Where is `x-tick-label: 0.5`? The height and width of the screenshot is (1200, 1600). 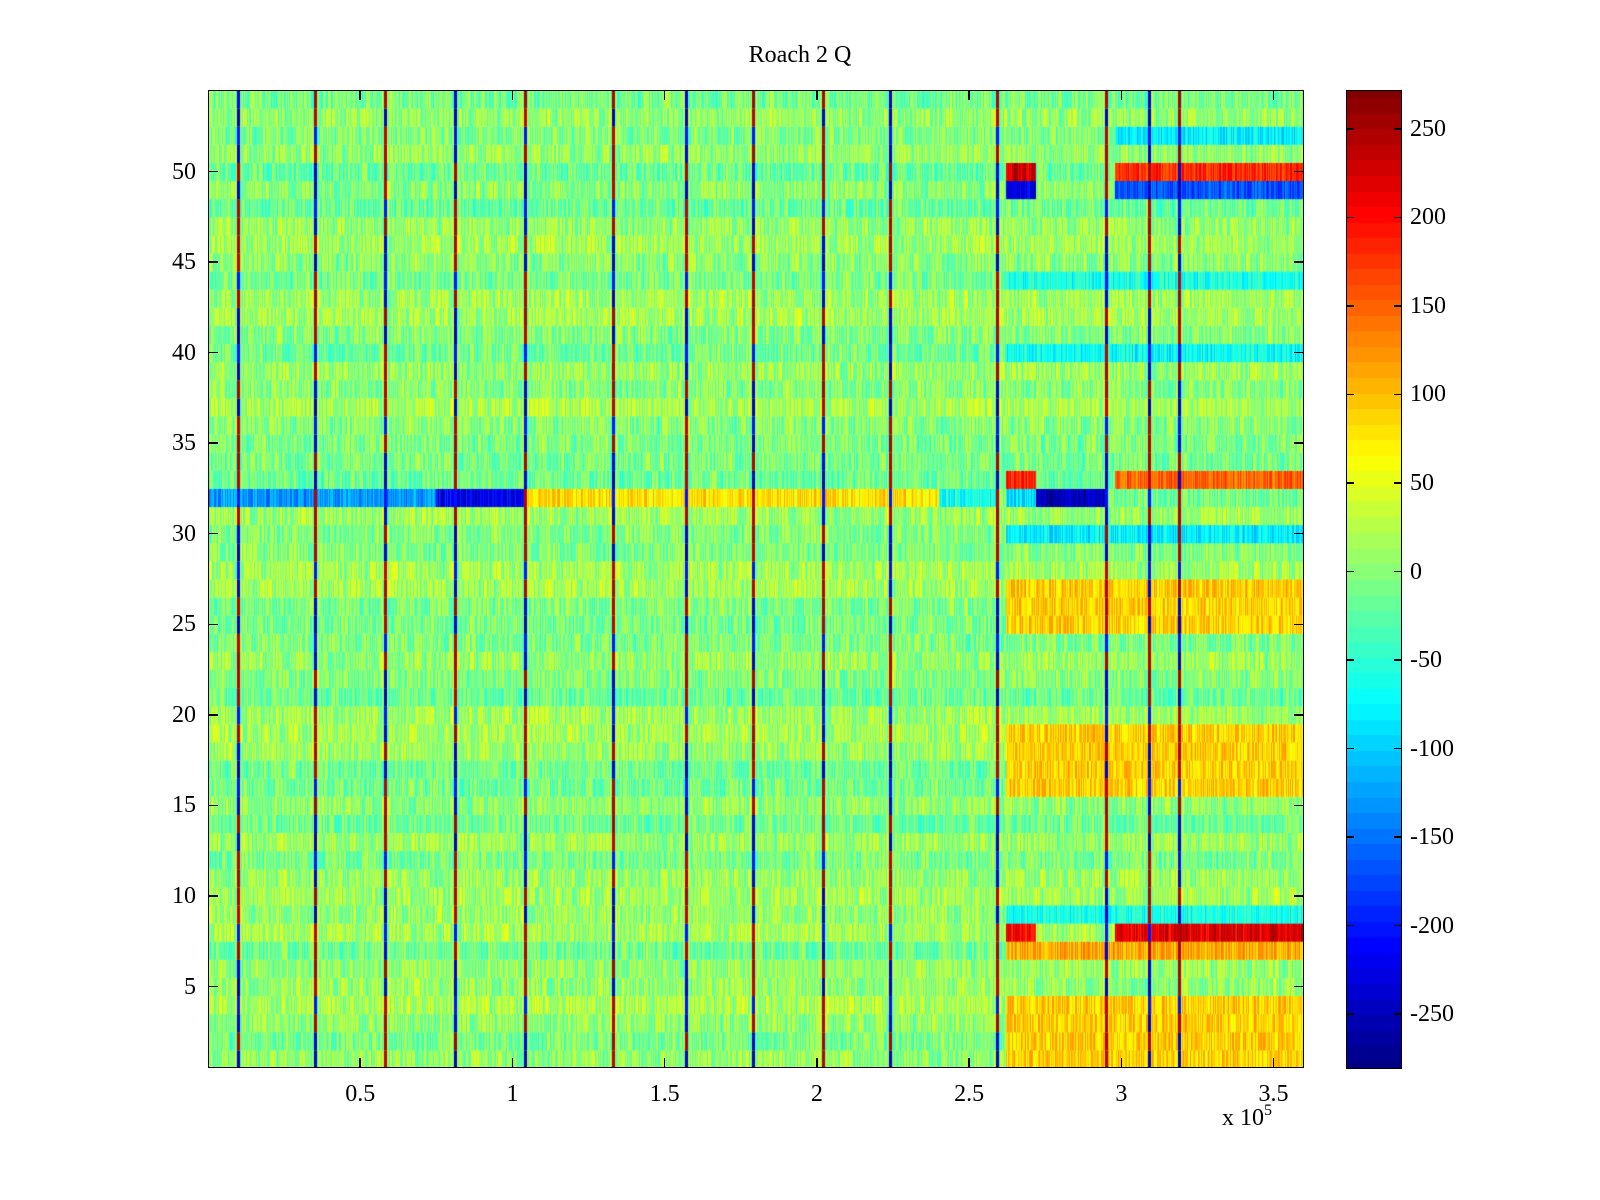
x-tick-label: 0.5 is located at coordinates (360, 1094).